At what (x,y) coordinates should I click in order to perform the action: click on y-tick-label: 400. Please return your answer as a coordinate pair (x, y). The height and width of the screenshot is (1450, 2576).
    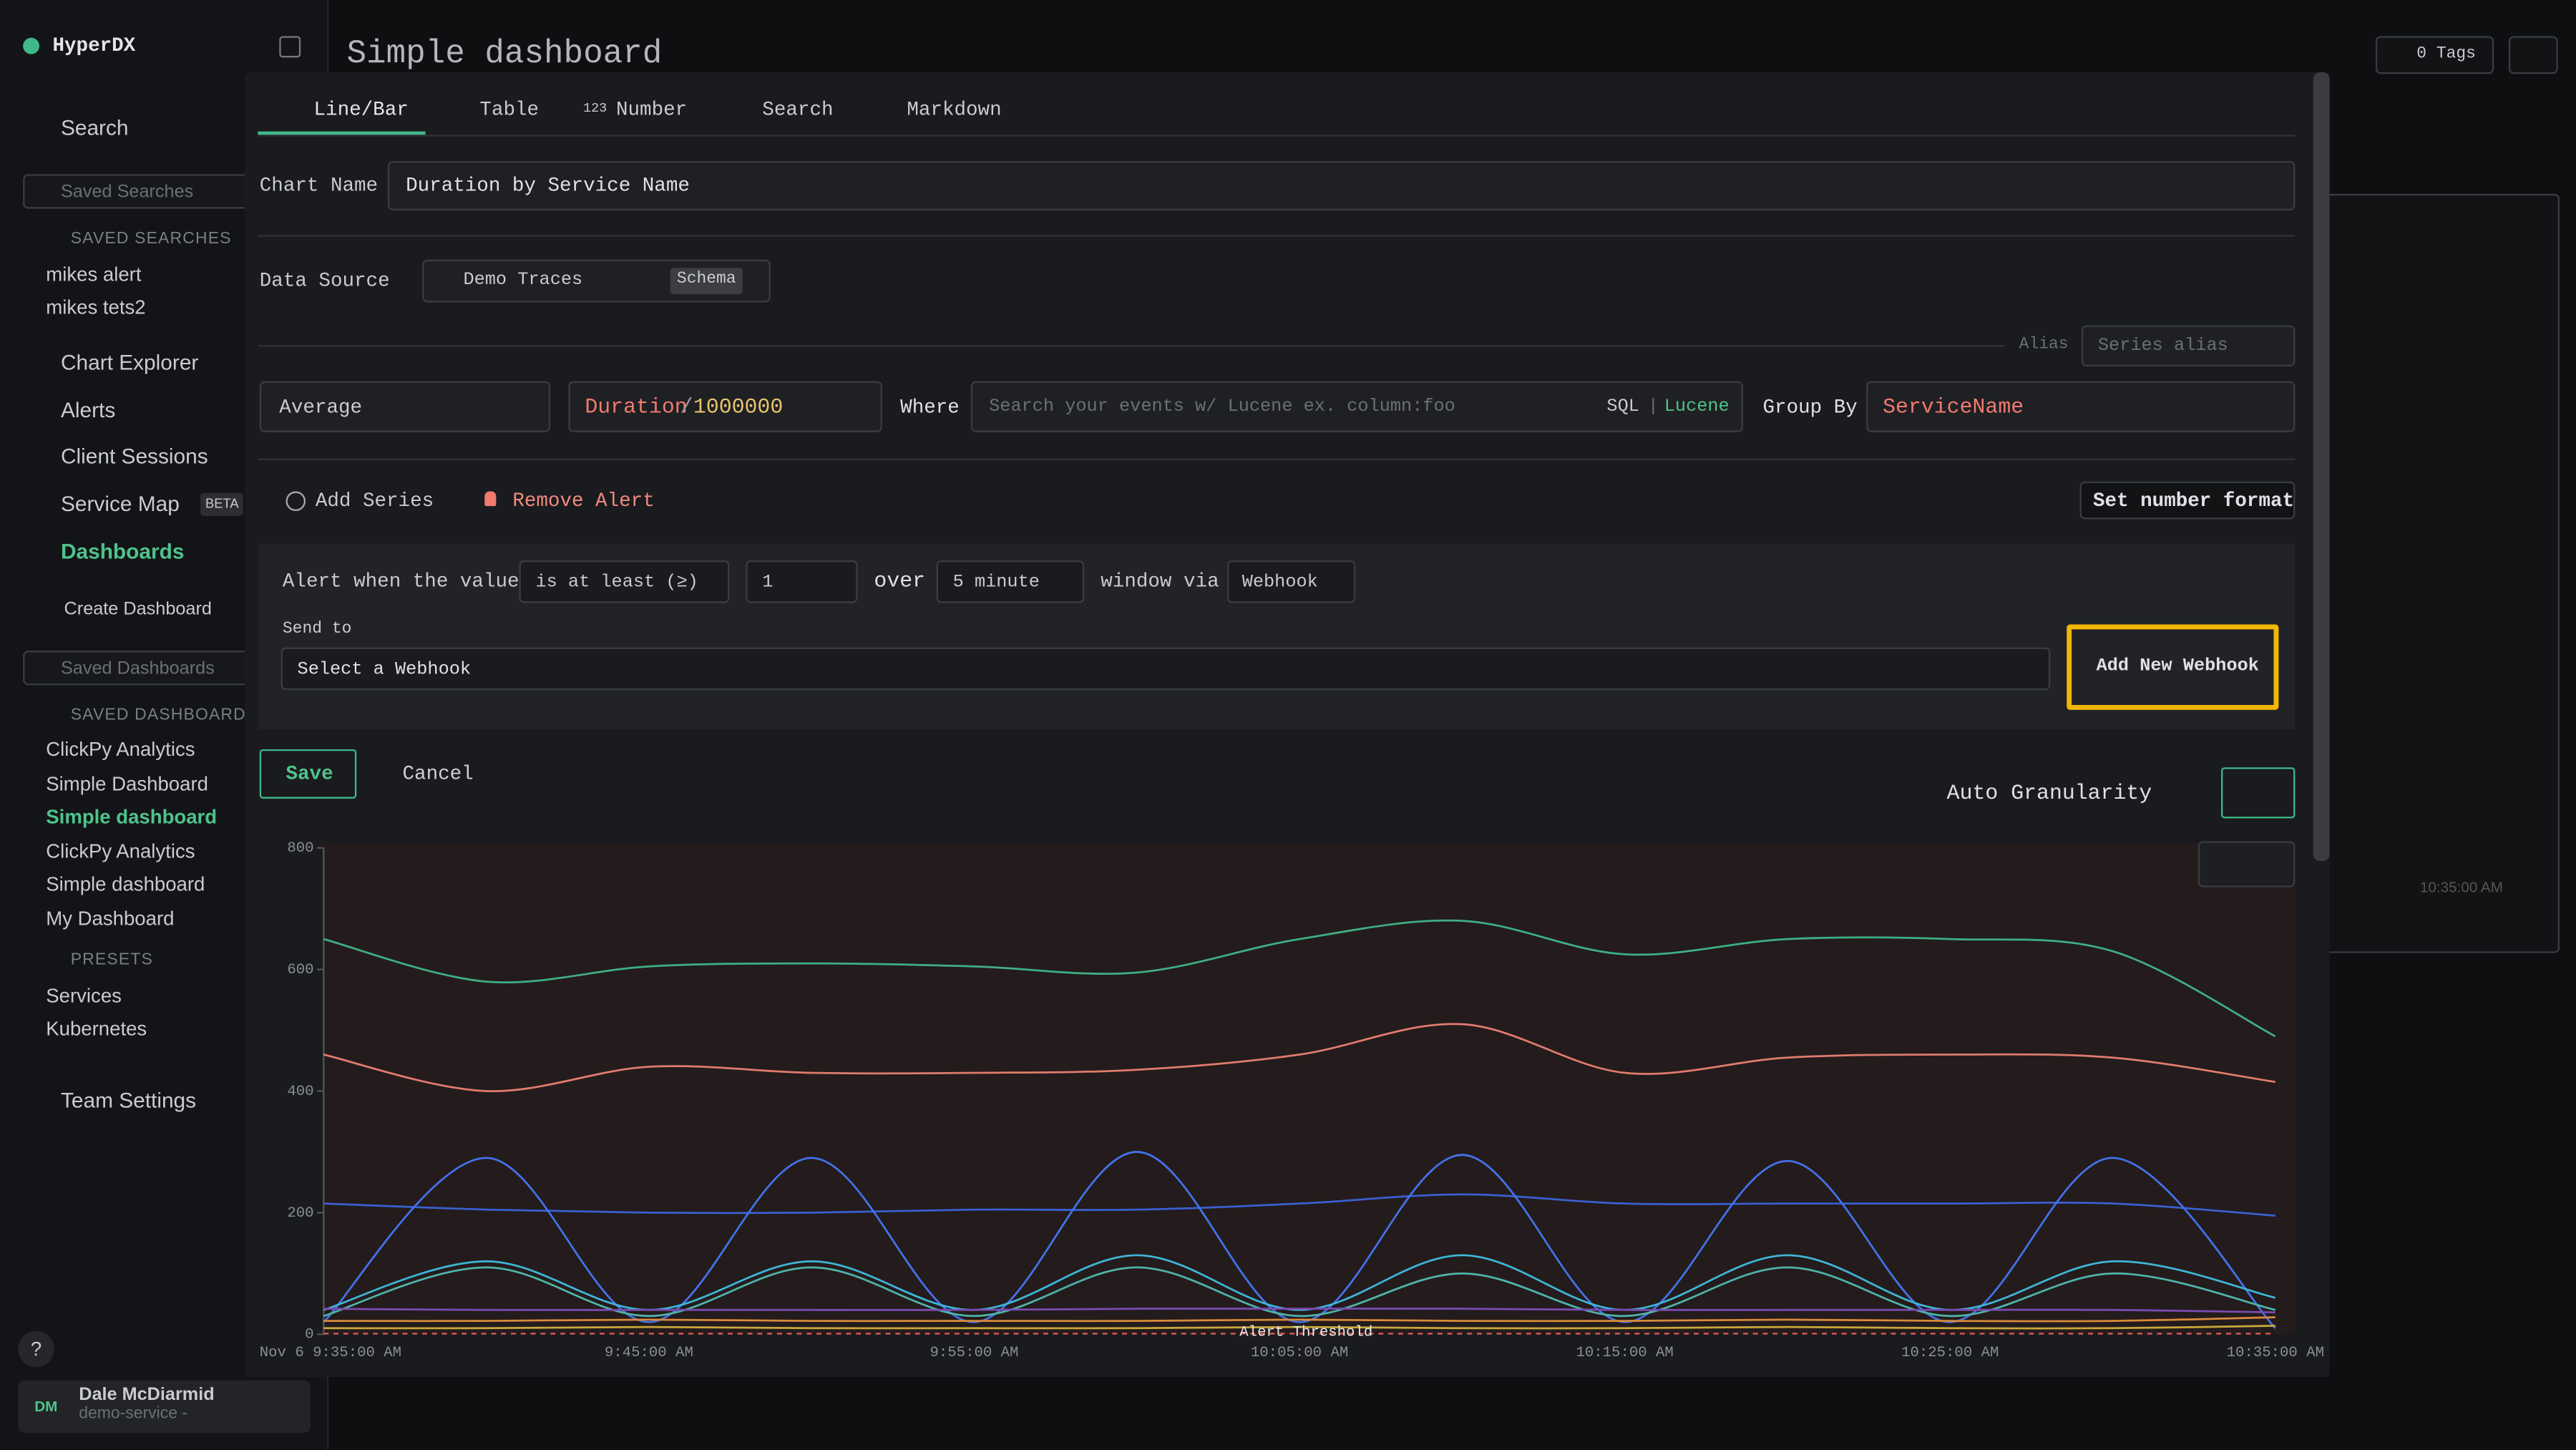
    Looking at the image, I should click on (300, 1092).